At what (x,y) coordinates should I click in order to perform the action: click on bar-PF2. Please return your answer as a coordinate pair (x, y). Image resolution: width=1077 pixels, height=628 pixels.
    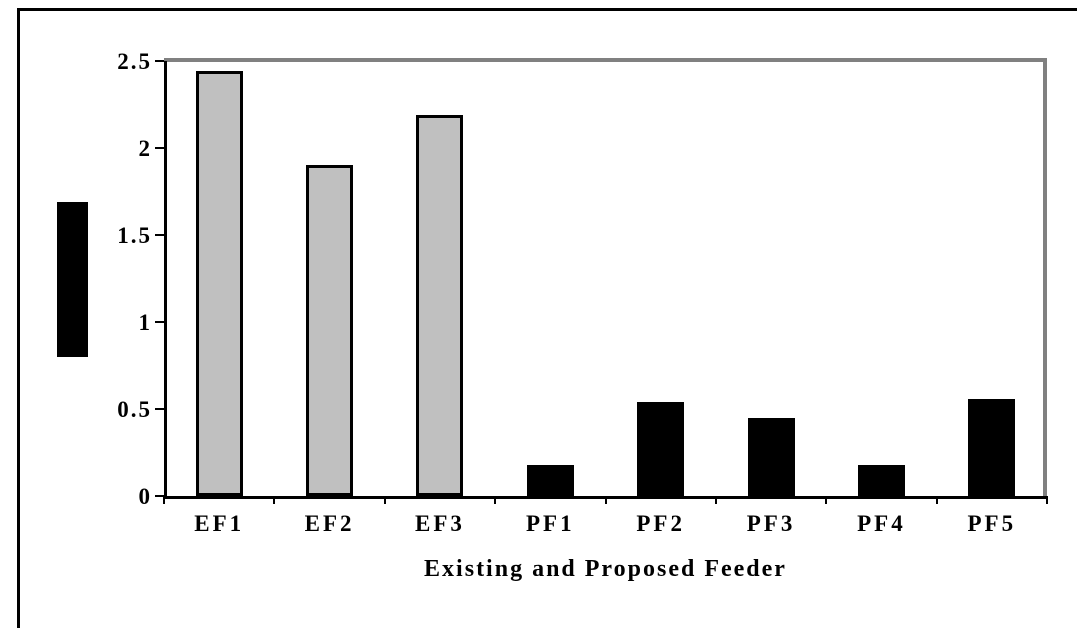
    Looking at the image, I should click on (661, 449).